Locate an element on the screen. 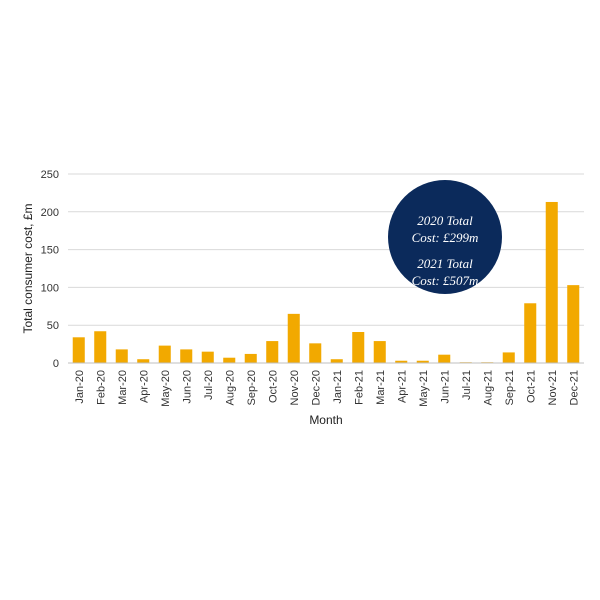 This screenshot has height=600, width=600. y-tick-label: 0 is located at coordinates (56, 364).